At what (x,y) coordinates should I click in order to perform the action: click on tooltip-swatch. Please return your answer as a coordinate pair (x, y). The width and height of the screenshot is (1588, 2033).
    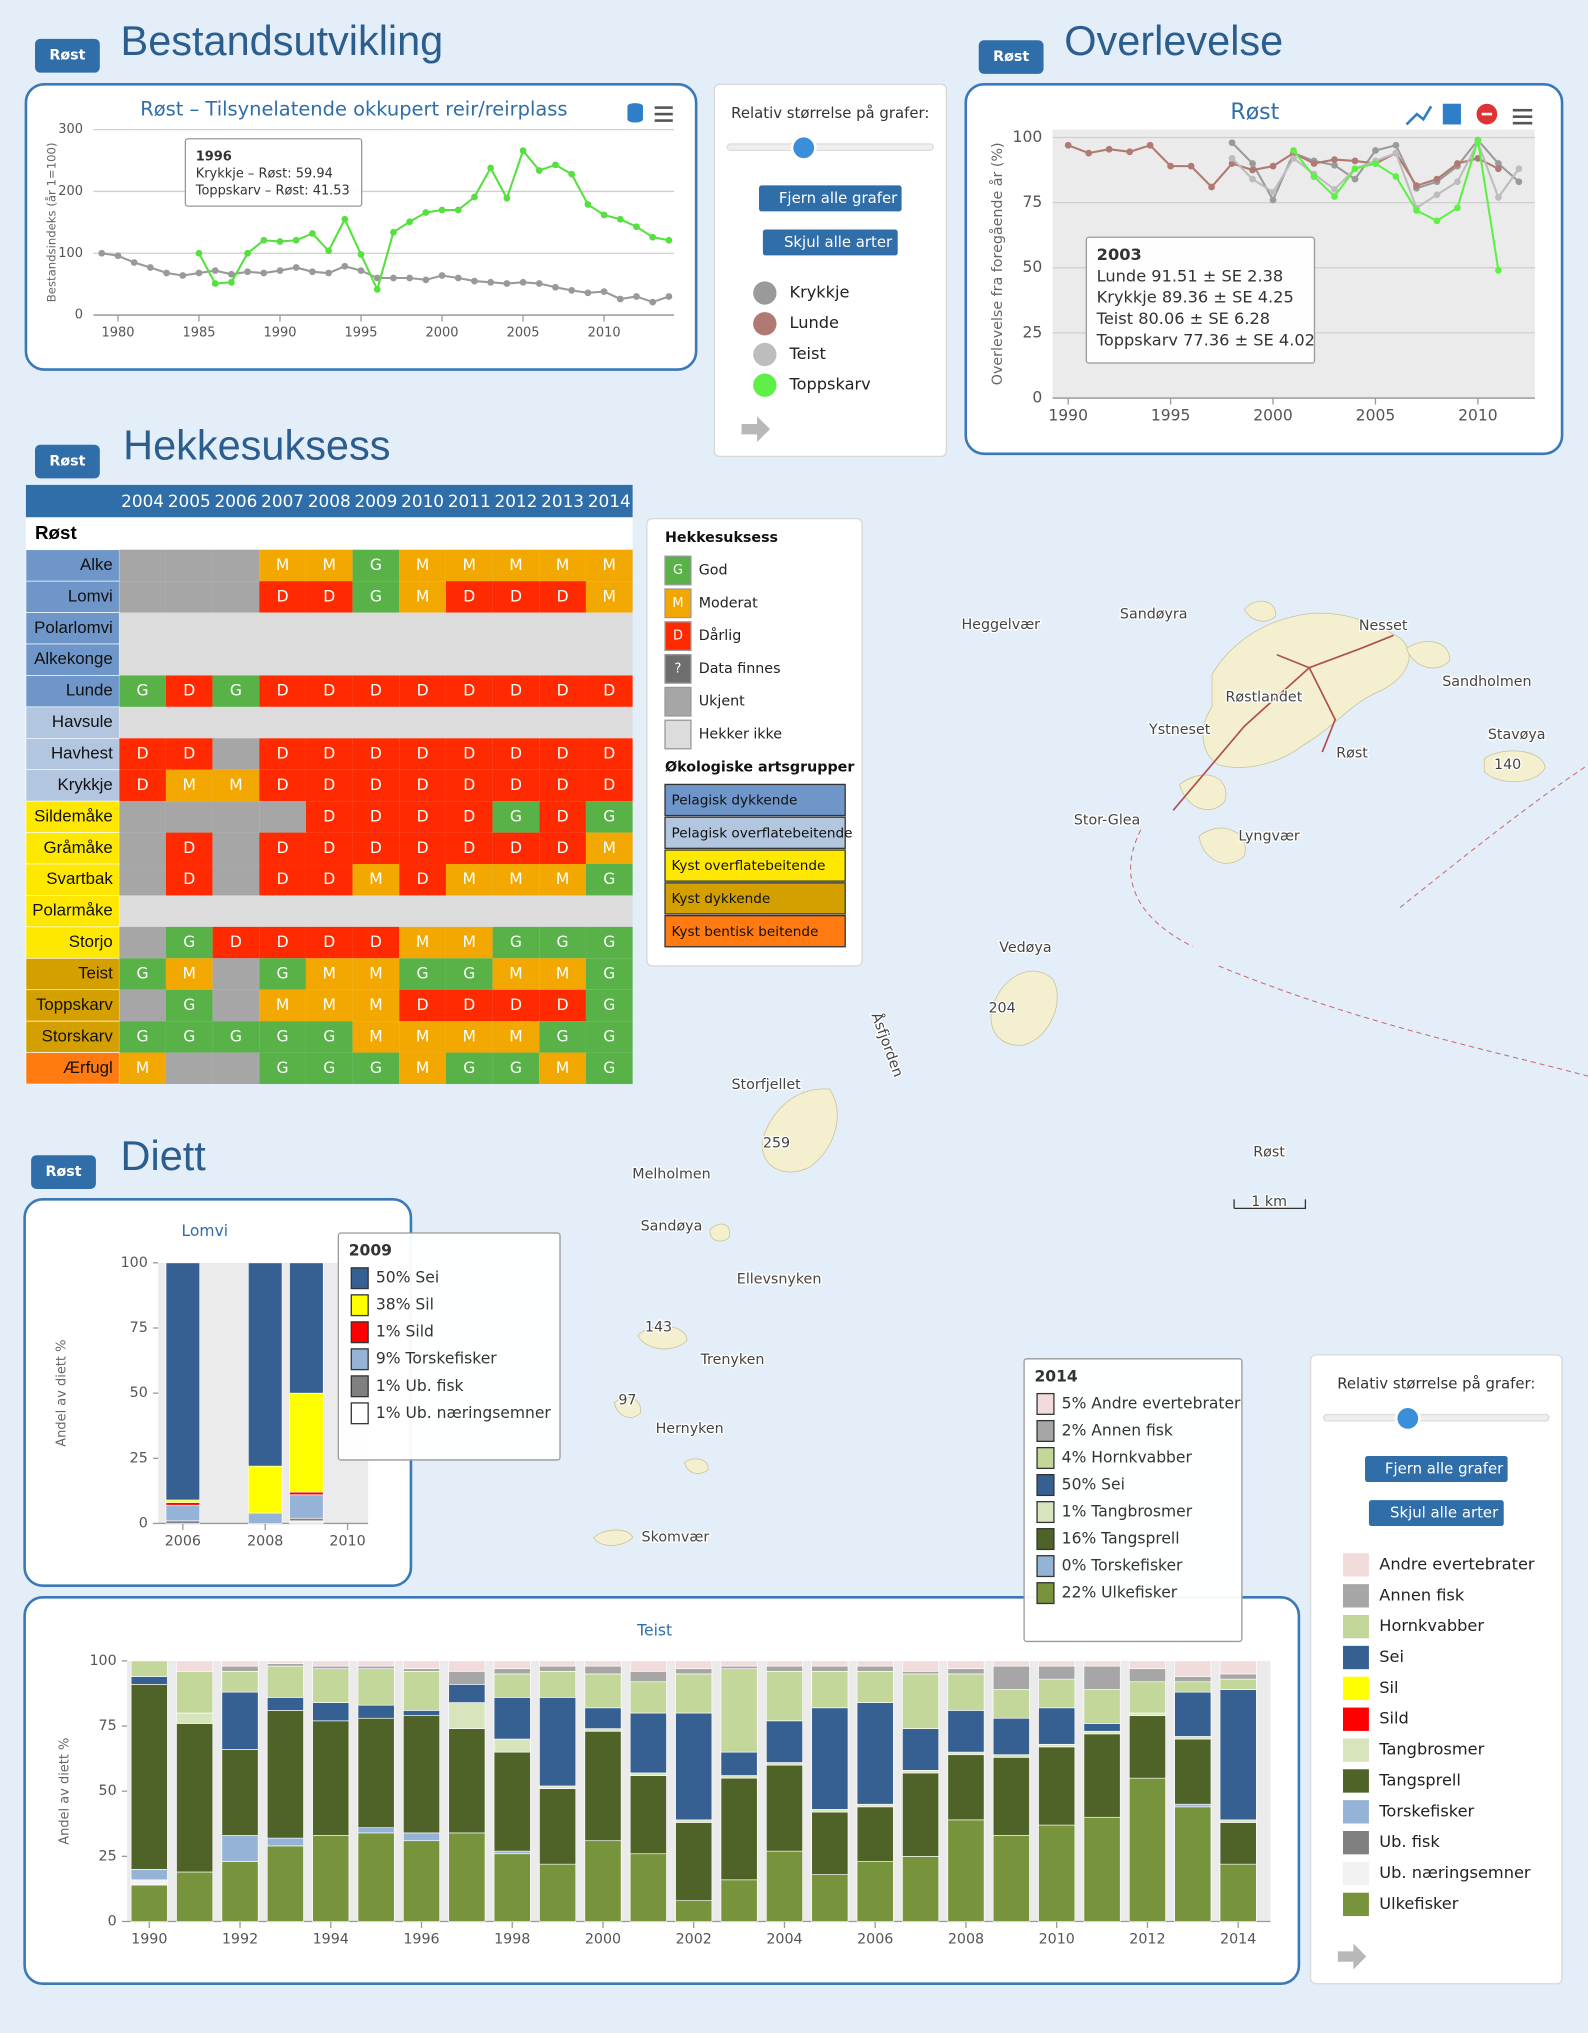
    Looking at the image, I should click on (1045, 1403).